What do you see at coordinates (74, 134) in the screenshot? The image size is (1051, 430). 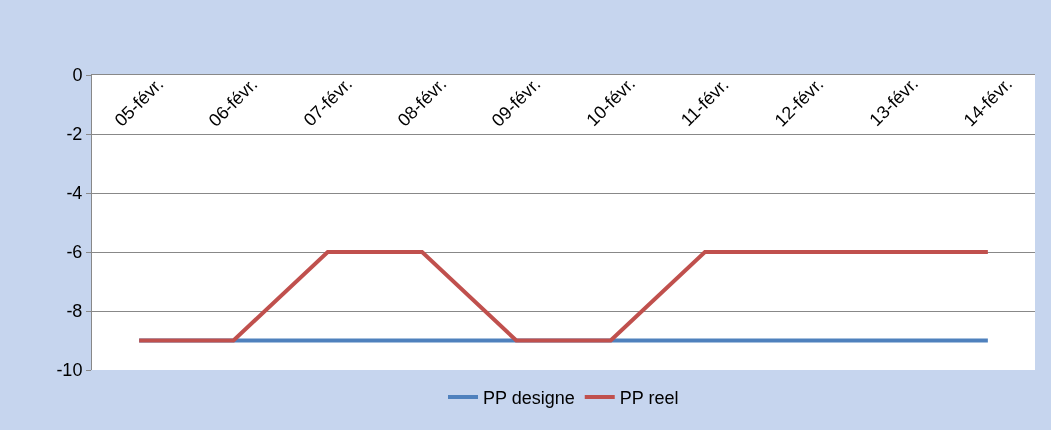 I see `y-tick-label: -2` at bounding box center [74, 134].